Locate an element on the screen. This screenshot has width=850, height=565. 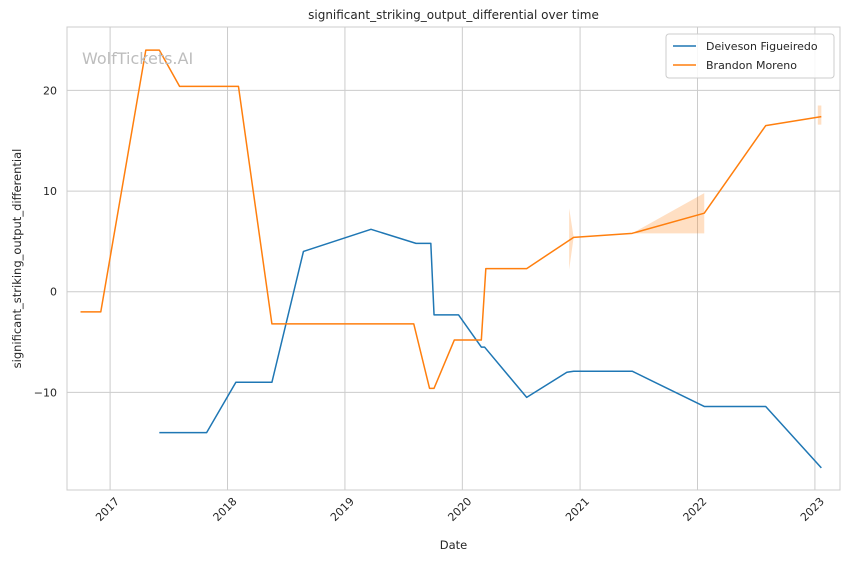
watermark: WolfTickets.AI is located at coordinates (137, 58).